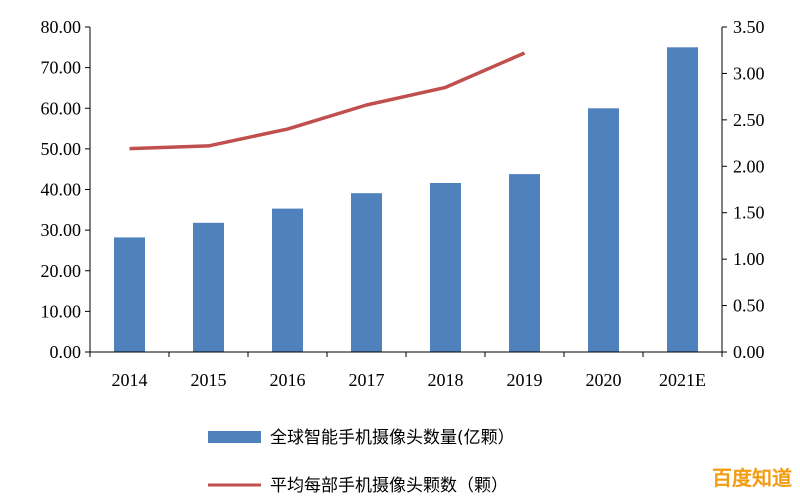 The image size is (800, 502). I want to click on y-left-tick-label: 70.00, so click(61, 68).